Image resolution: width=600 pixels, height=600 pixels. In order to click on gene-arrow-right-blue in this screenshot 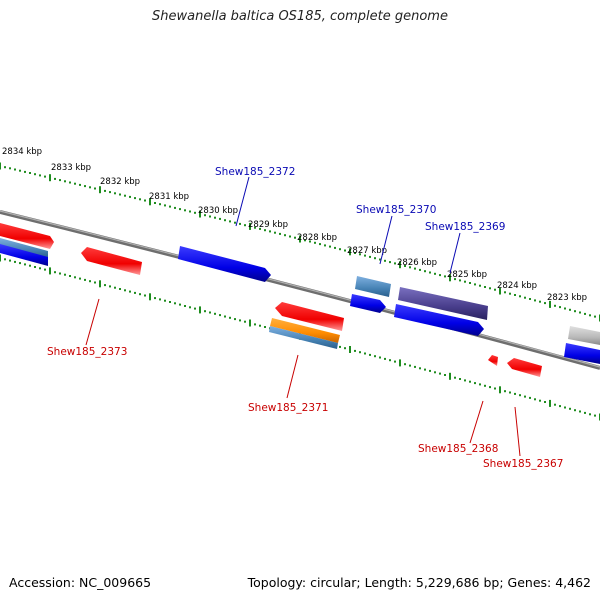, I will do `click(582, 353)`.